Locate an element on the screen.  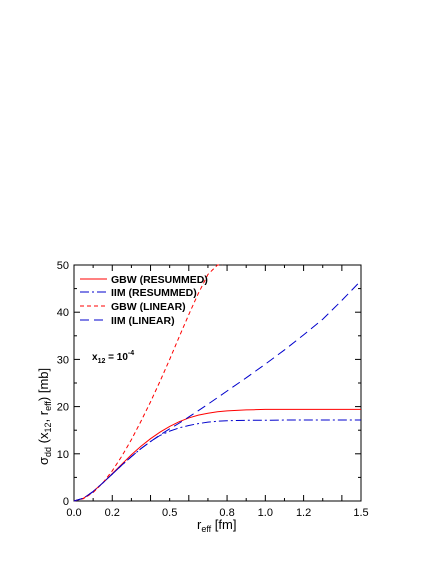
x-tick-label: 1.2 is located at coordinates (303, 513).